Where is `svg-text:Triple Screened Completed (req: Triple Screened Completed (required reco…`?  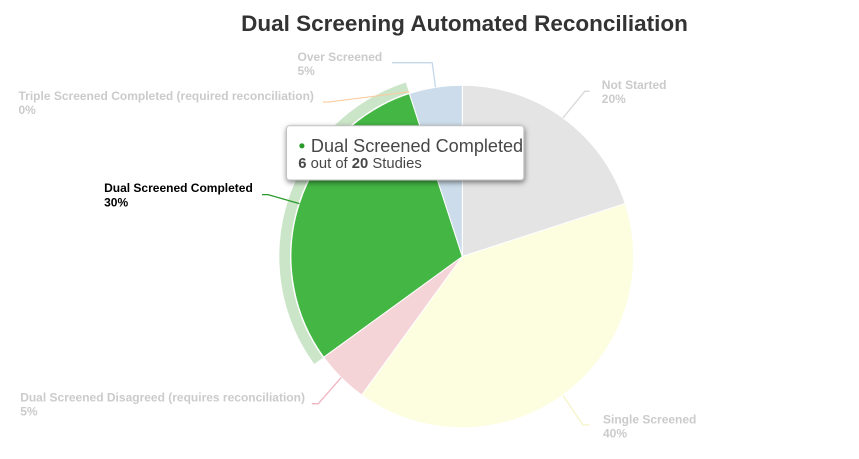 svg-text:Triple Screened Completed (req: Triple Screened Completed (required reco… is located at coordinates (166, 96).